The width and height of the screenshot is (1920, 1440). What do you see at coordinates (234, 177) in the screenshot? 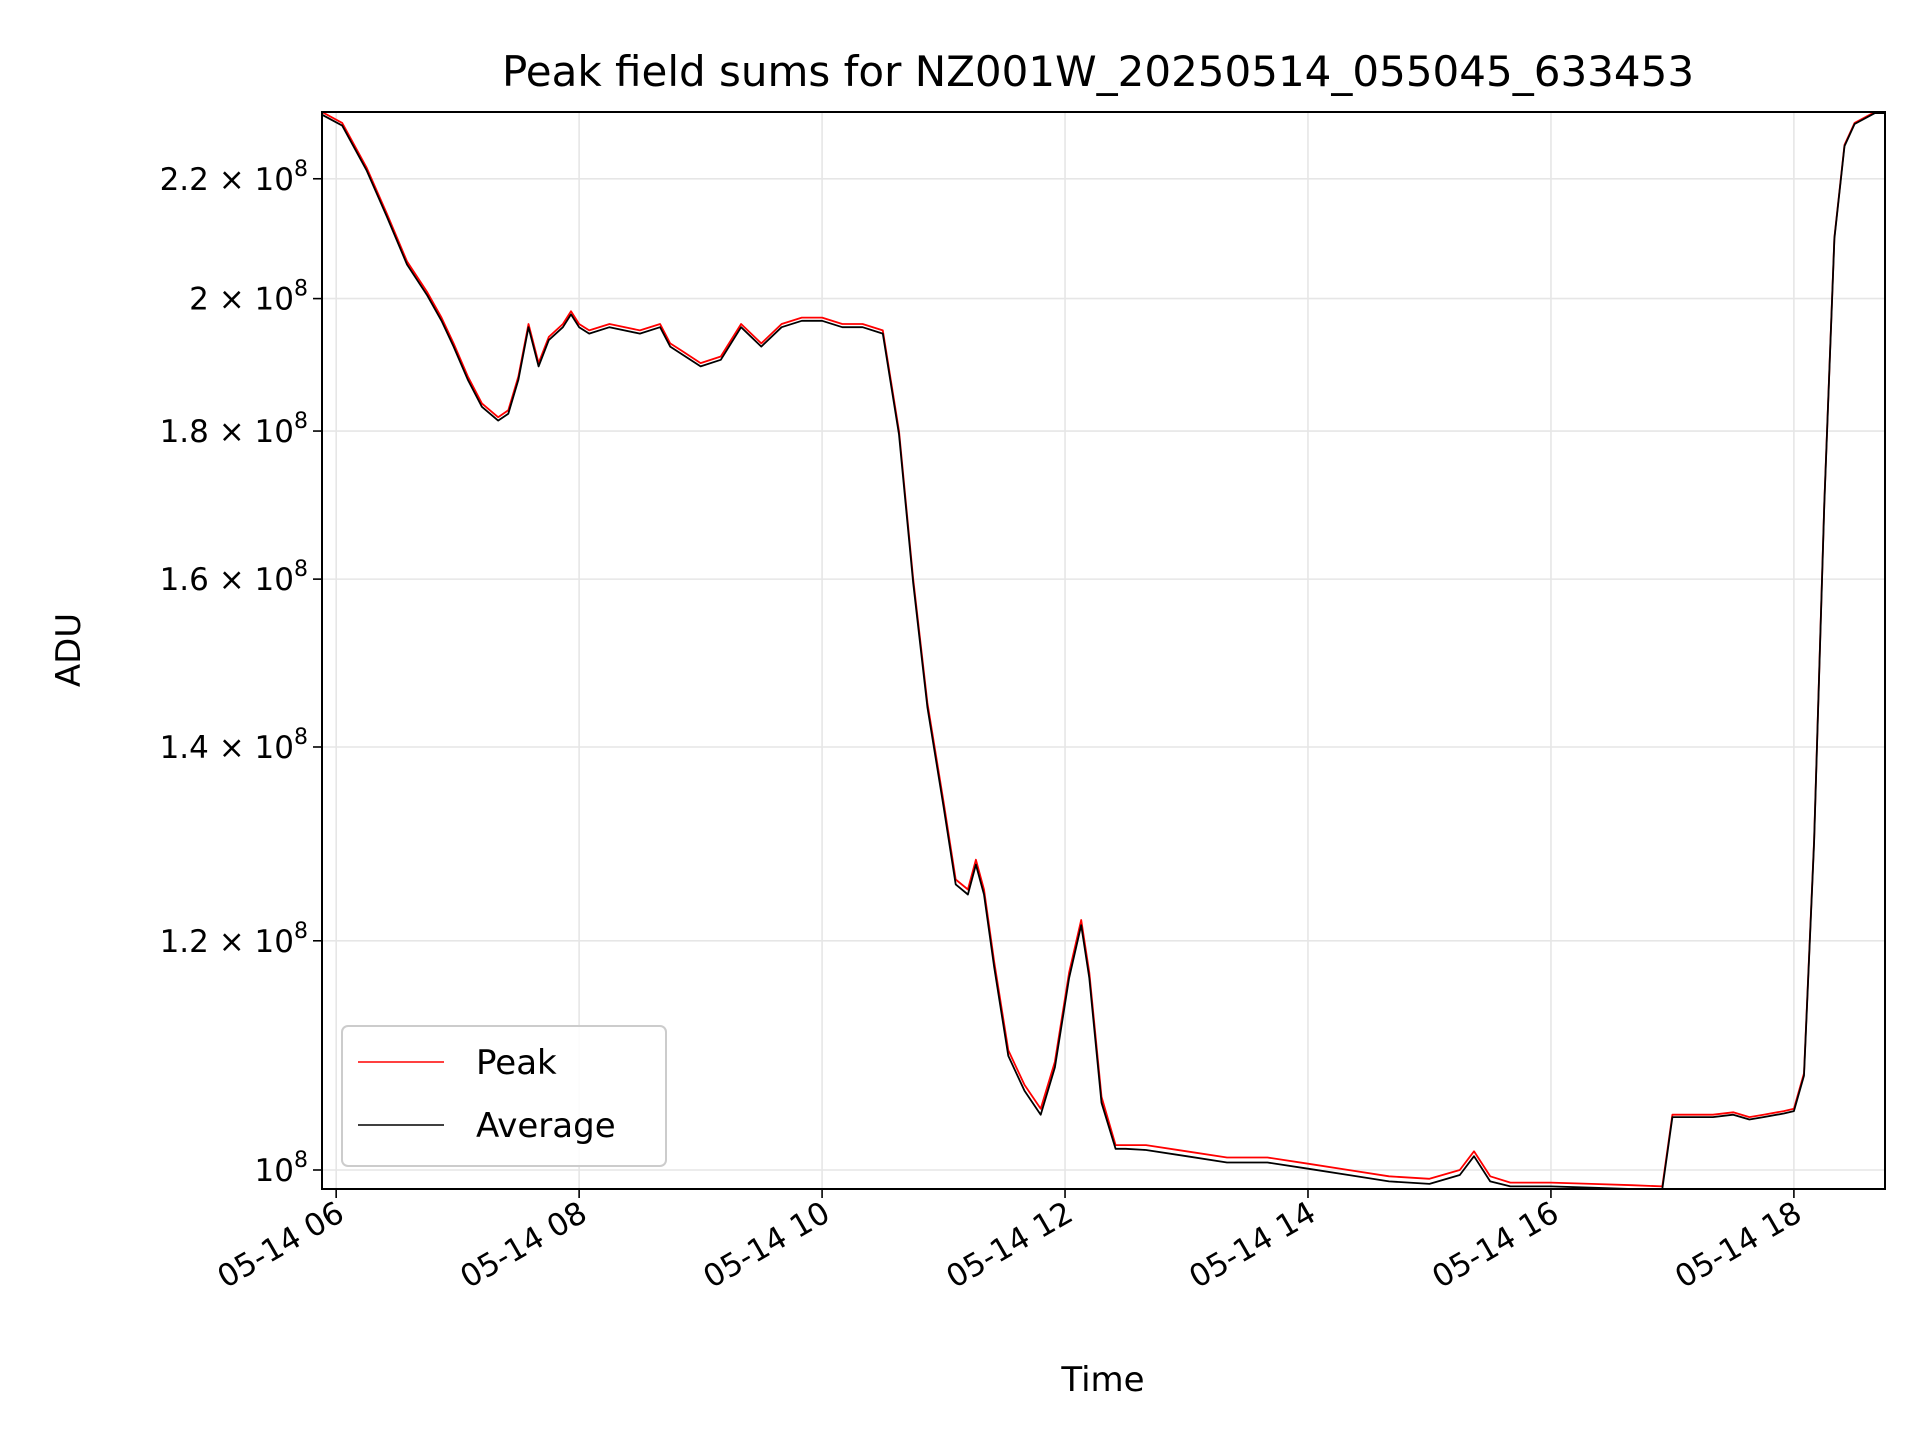
I see `y-tick-label: 2.2 × 108` at bounding box center [234, 177].